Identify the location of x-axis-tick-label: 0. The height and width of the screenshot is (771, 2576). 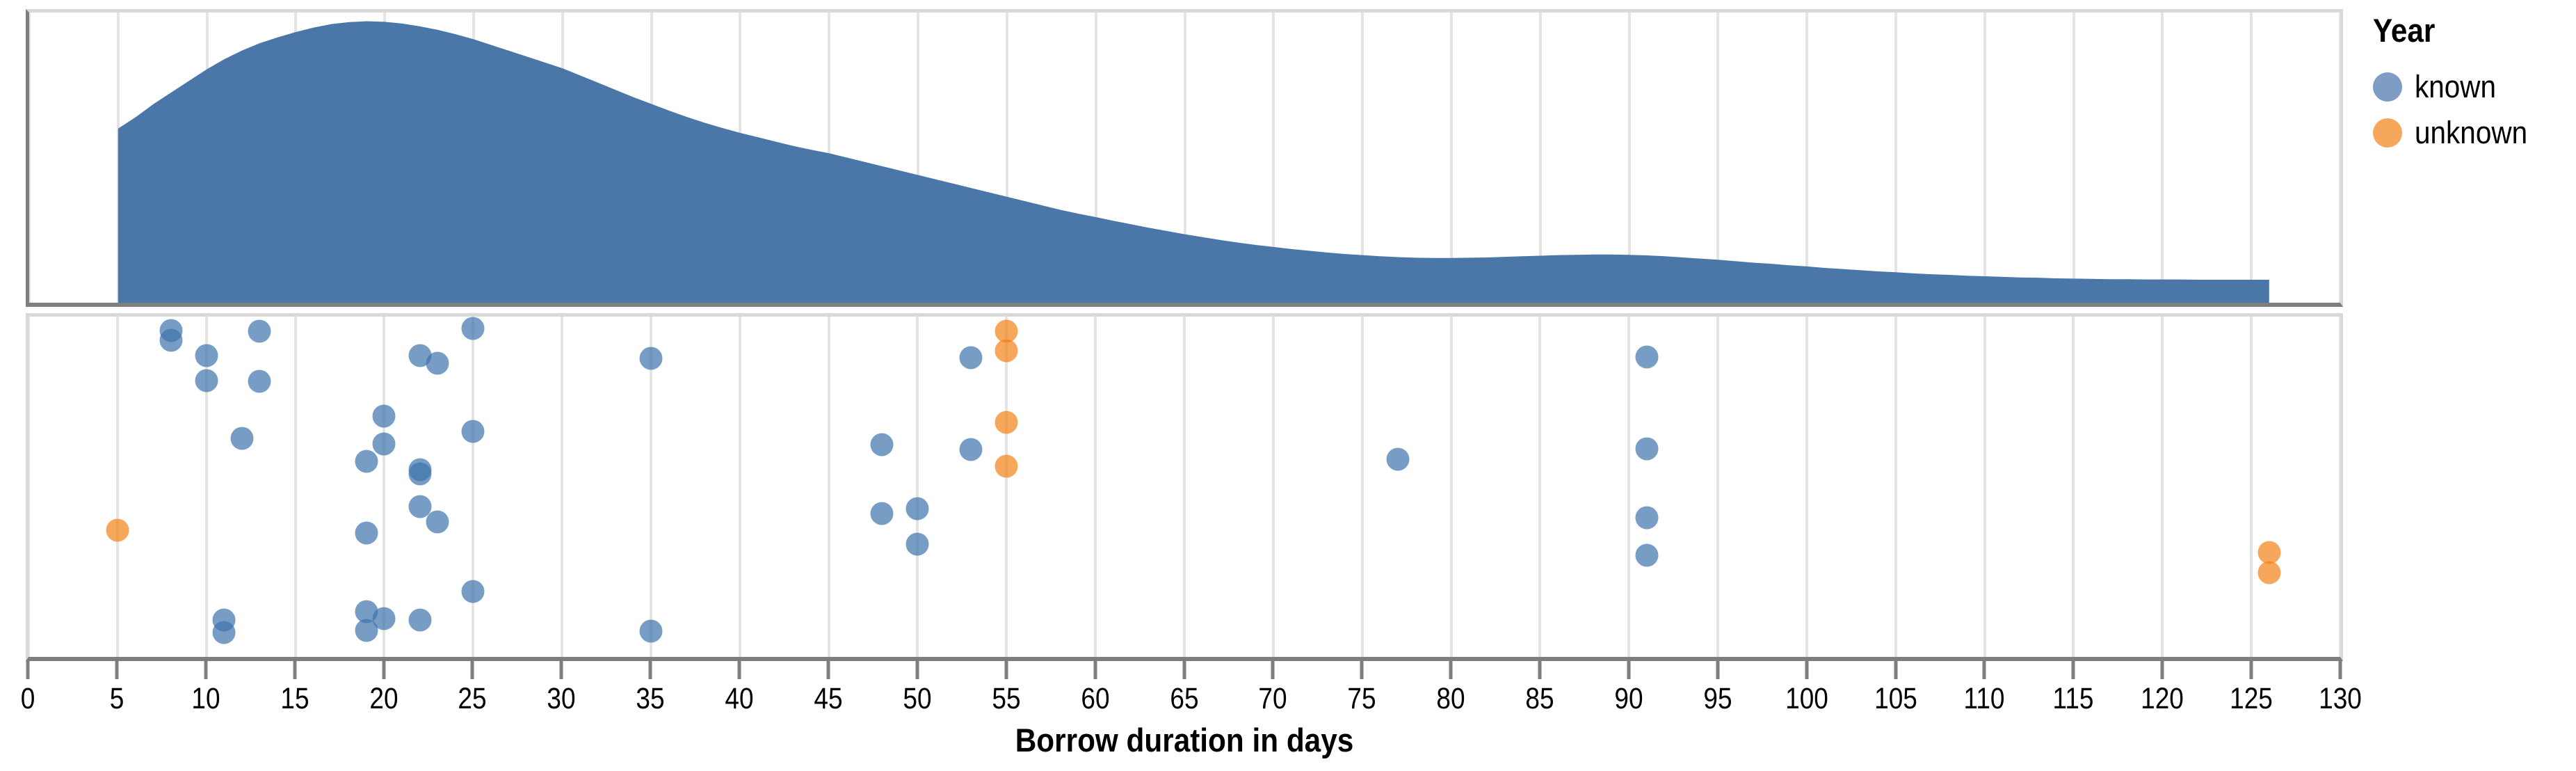
(27, 698).